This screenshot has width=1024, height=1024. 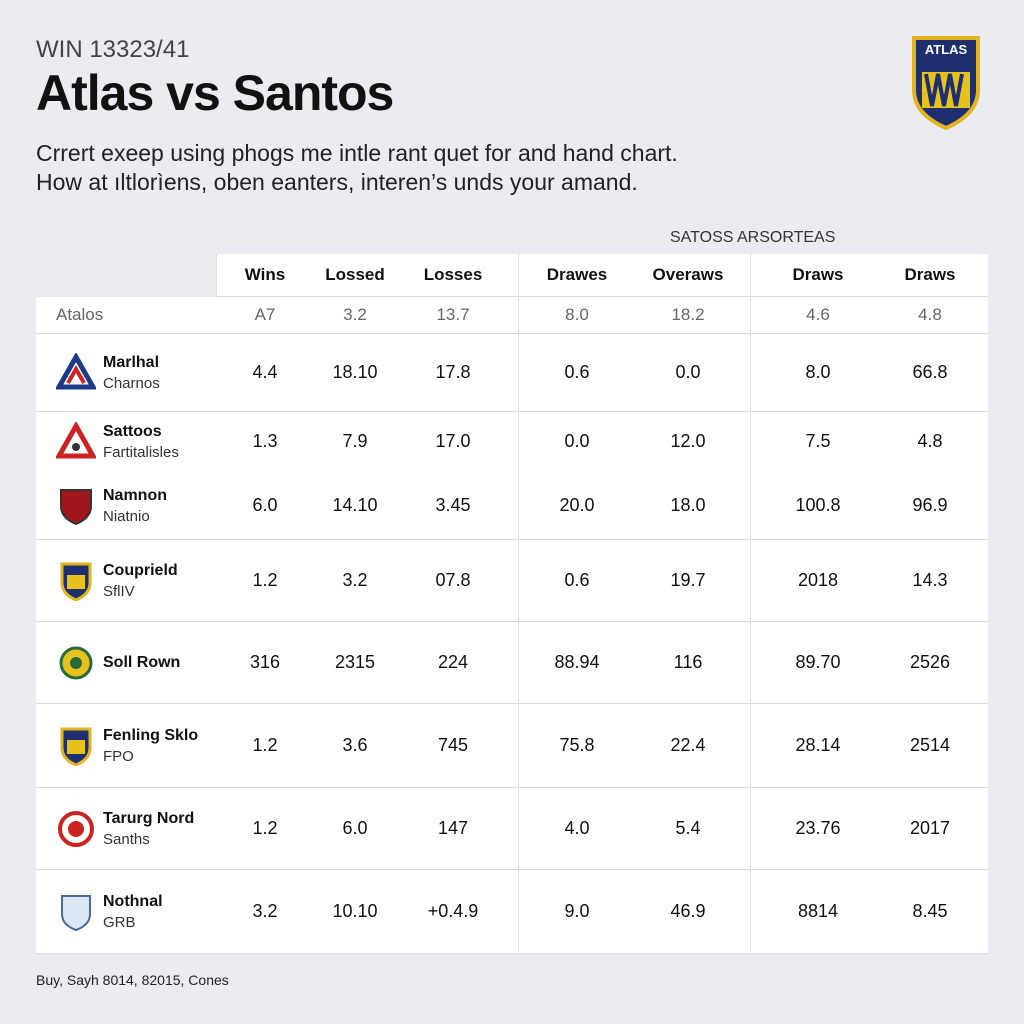 What do you see at coordinates (818, 911) in the screenshot?
I see `cell: 8814` at bounding box center [818, 911].